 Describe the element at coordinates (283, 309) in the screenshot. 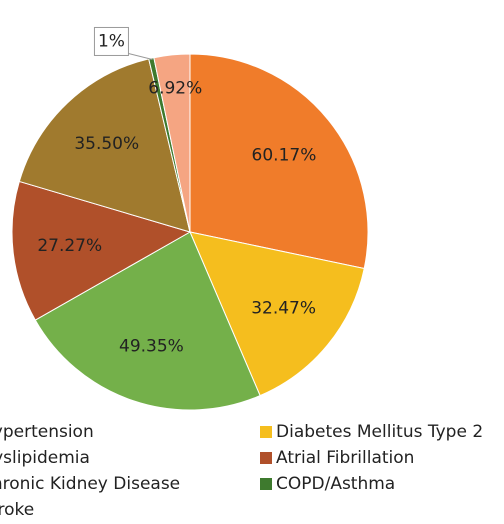

I see `data-label: 32.47%` at that location.